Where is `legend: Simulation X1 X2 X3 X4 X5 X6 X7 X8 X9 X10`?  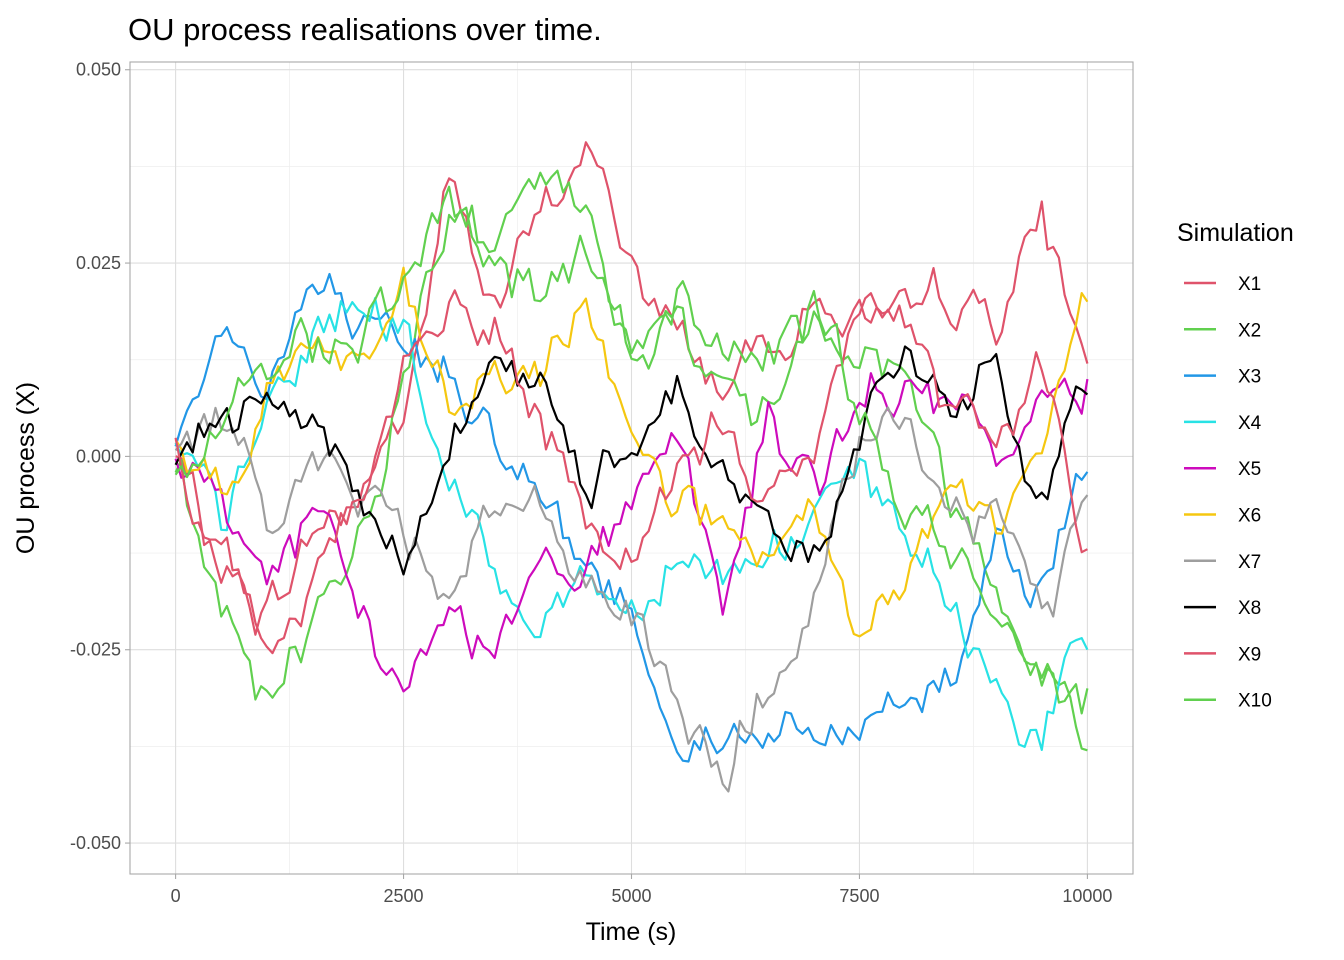
legend: Simulation X1 X2 X3 X4 X5 X6 X7 X8 X9 X10 is located at coordinates (1235, 465).